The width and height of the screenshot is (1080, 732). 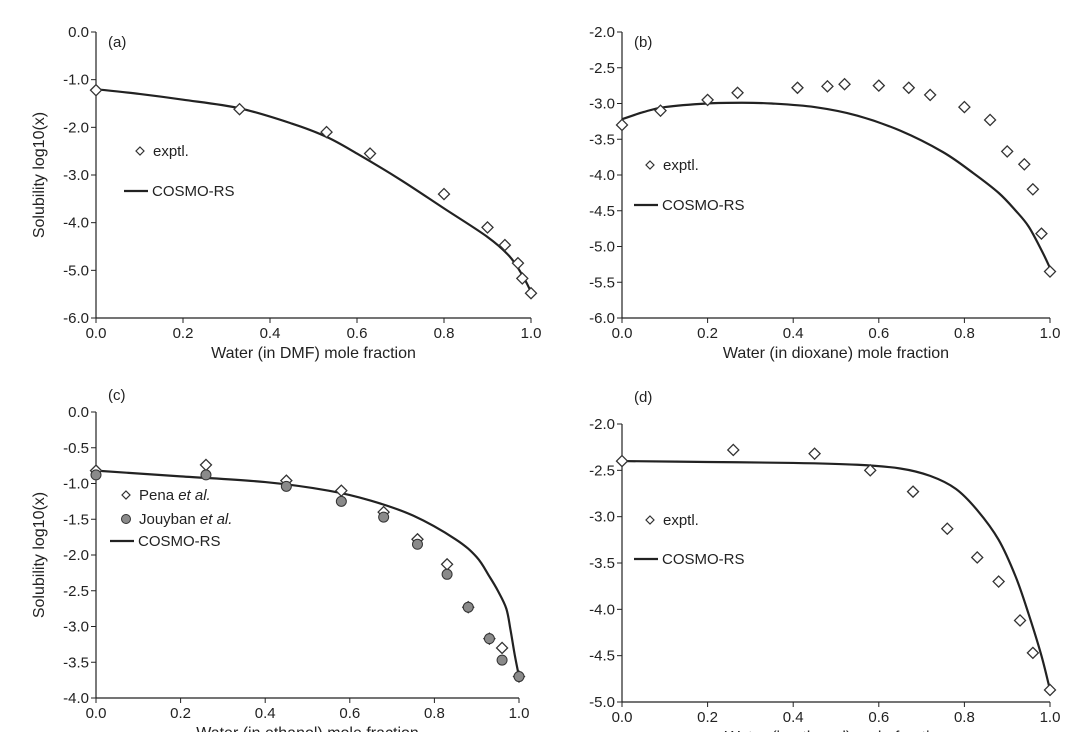 What do you see at coordinates (126, 519) in the screenshot?
I see `legend-circle-icon` at bounding box center [126, 519].